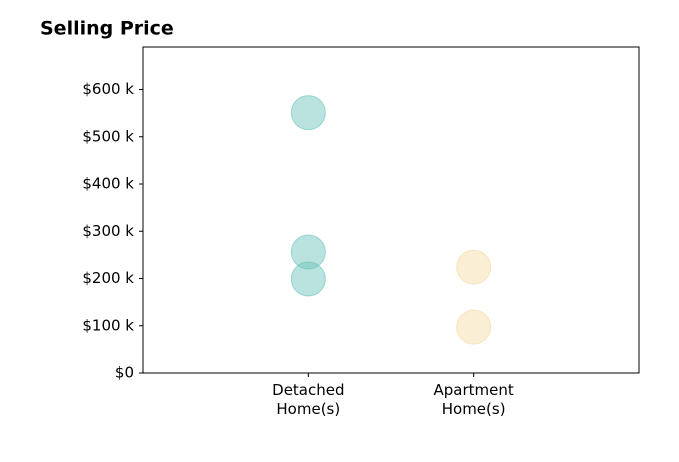  I want to click on y-tick-label: $100 k, so click(108, 325).